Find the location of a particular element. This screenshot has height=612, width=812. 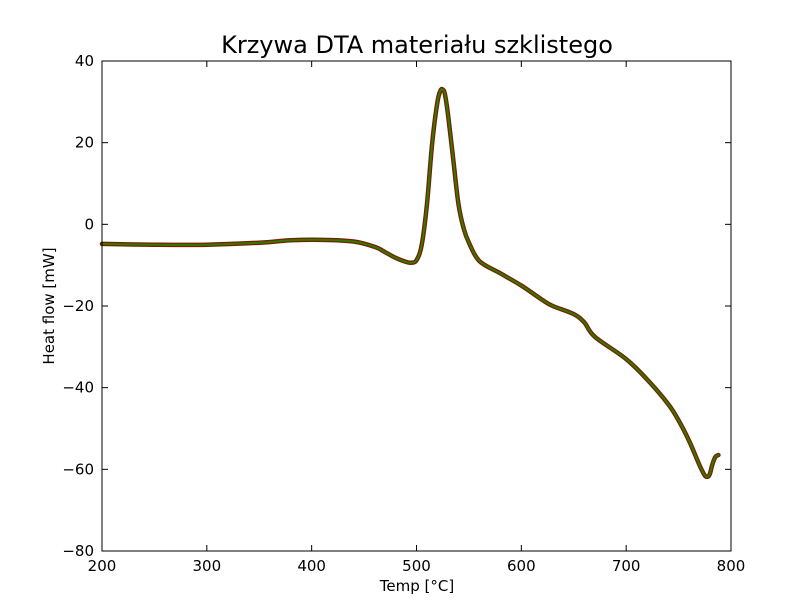

x-tick-label: 300 is located at coordinates (207, 566).